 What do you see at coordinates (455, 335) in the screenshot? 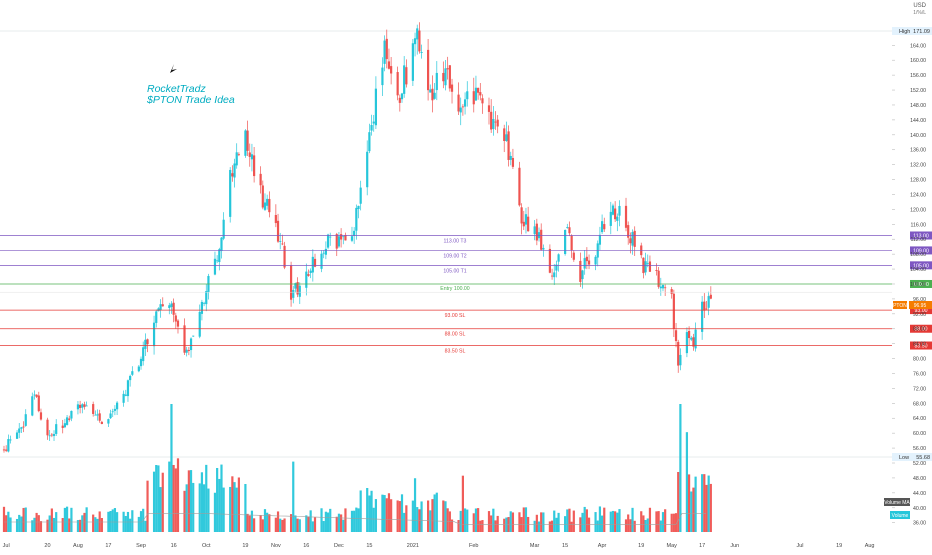
I see `level-label: 88.00 SL` at bounding box center [455, 335].